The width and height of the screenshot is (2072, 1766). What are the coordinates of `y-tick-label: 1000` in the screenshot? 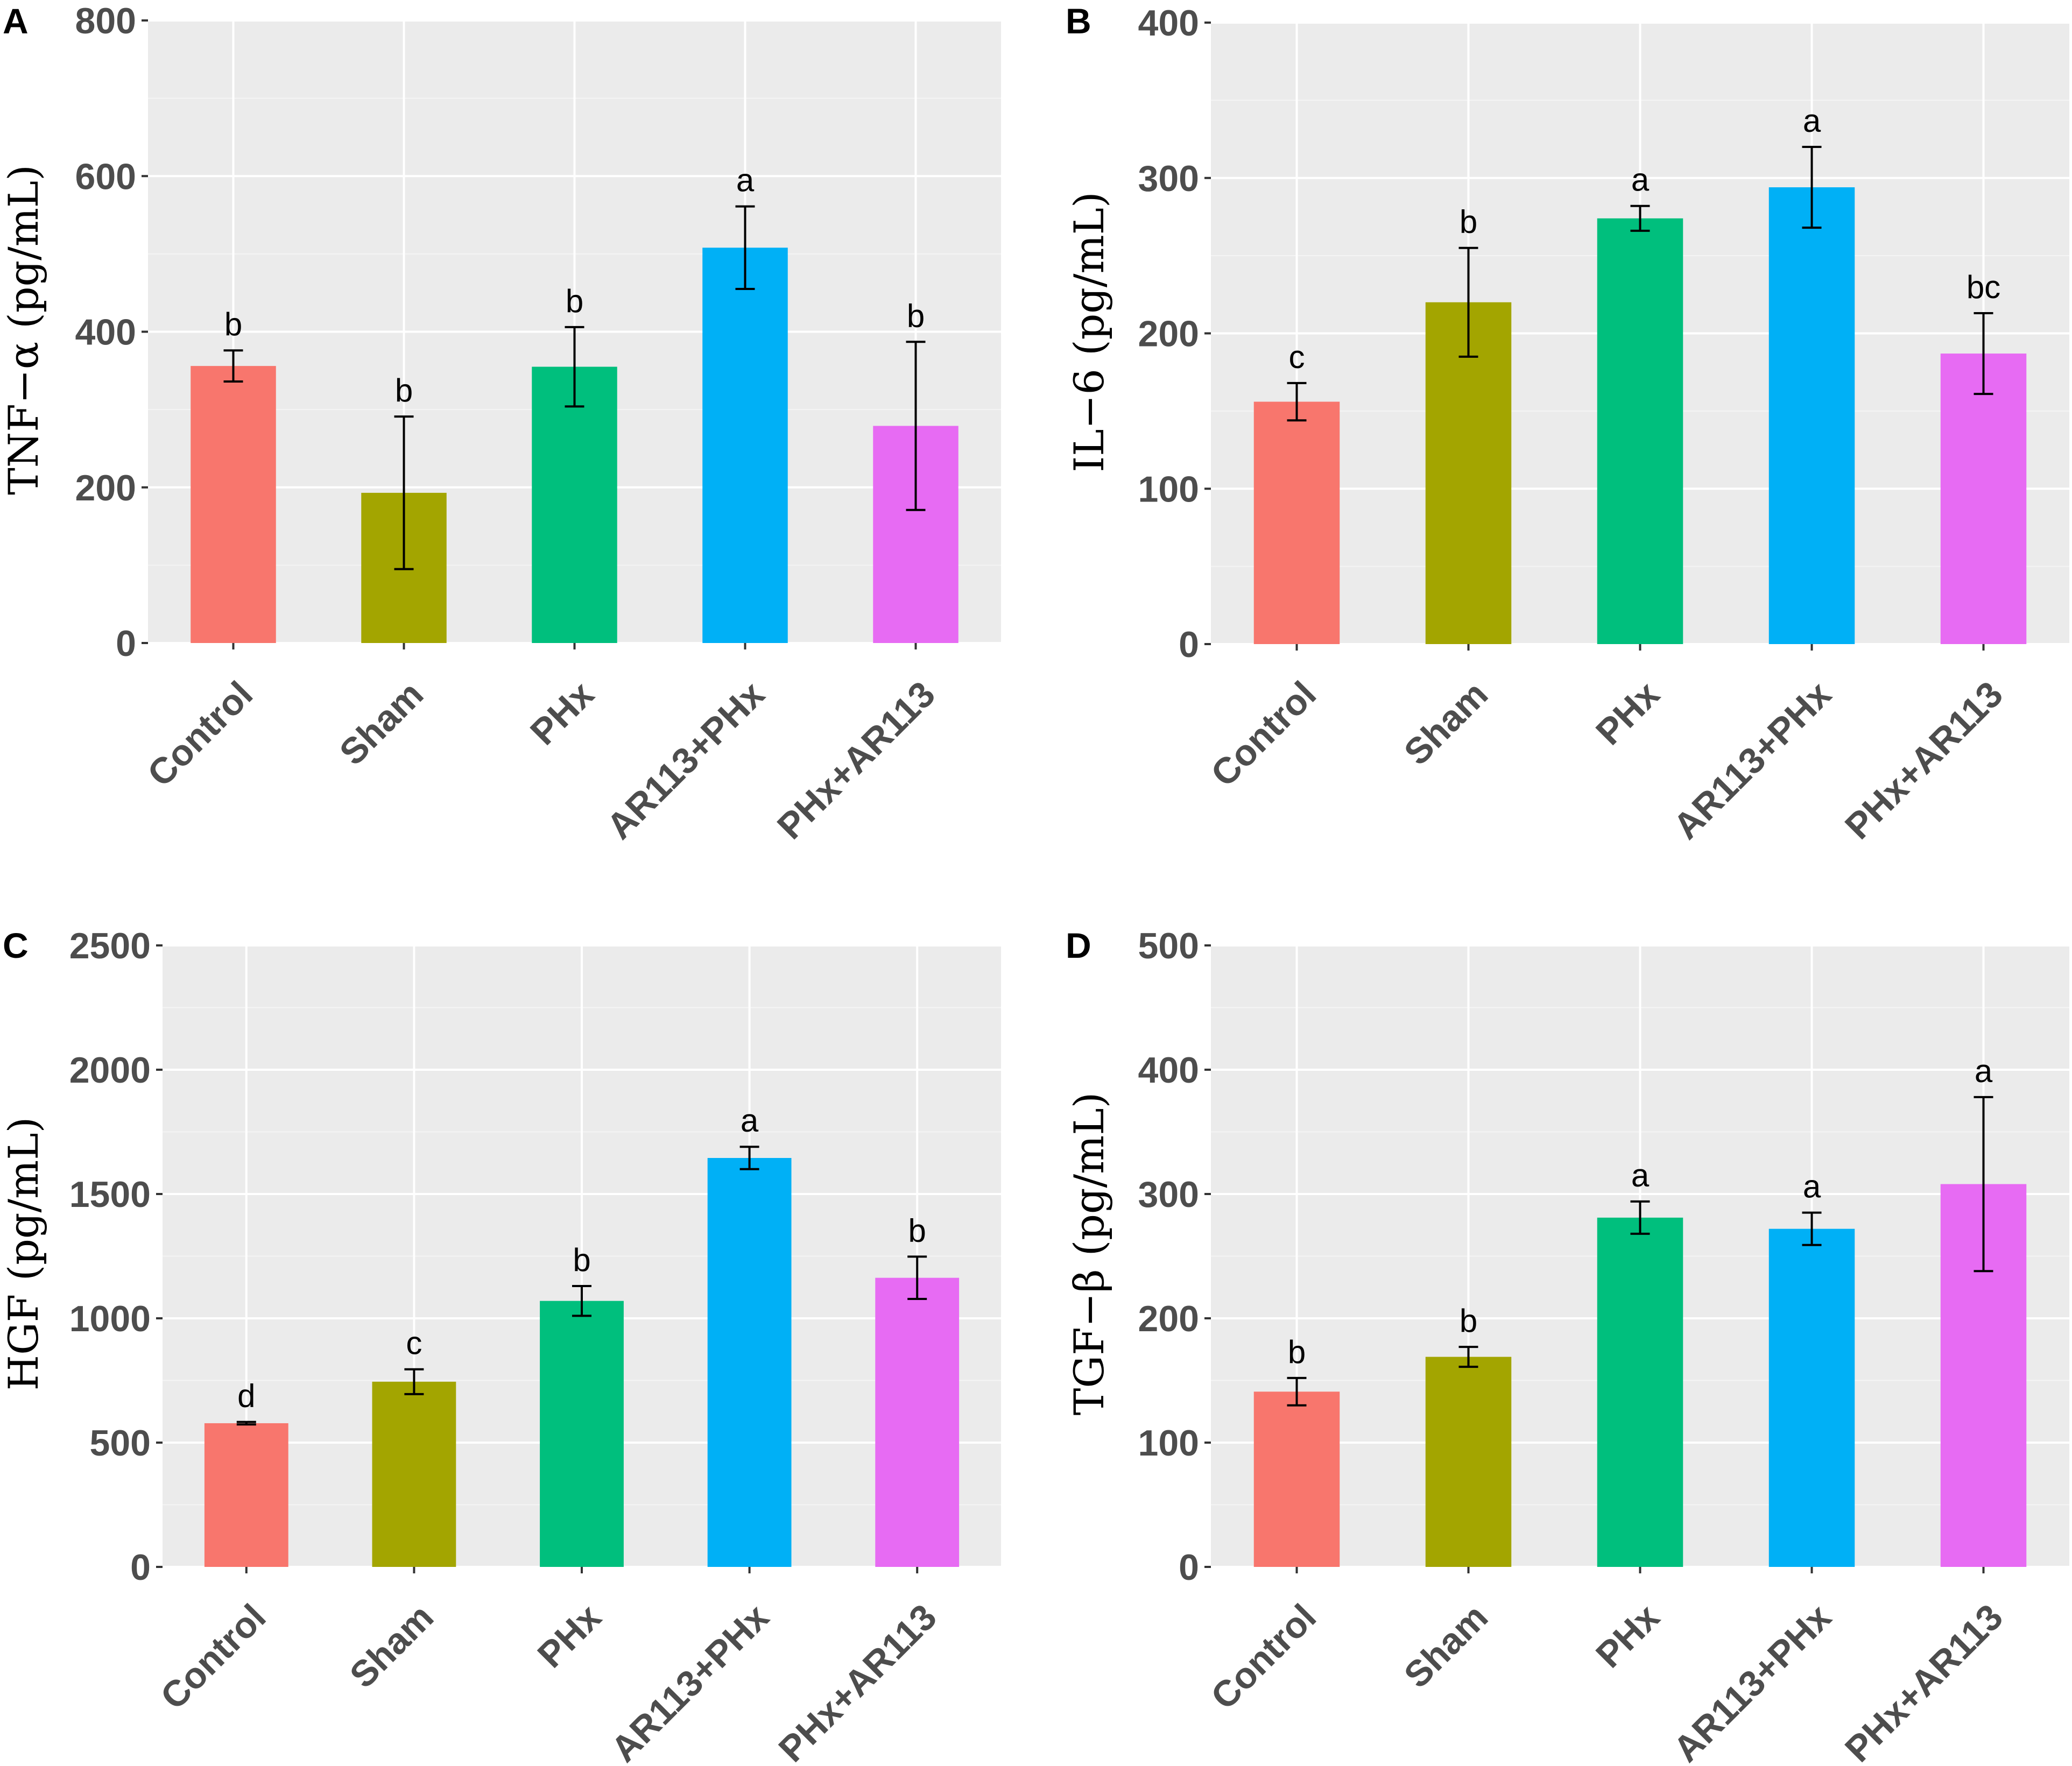 It's located at (110, 1319).